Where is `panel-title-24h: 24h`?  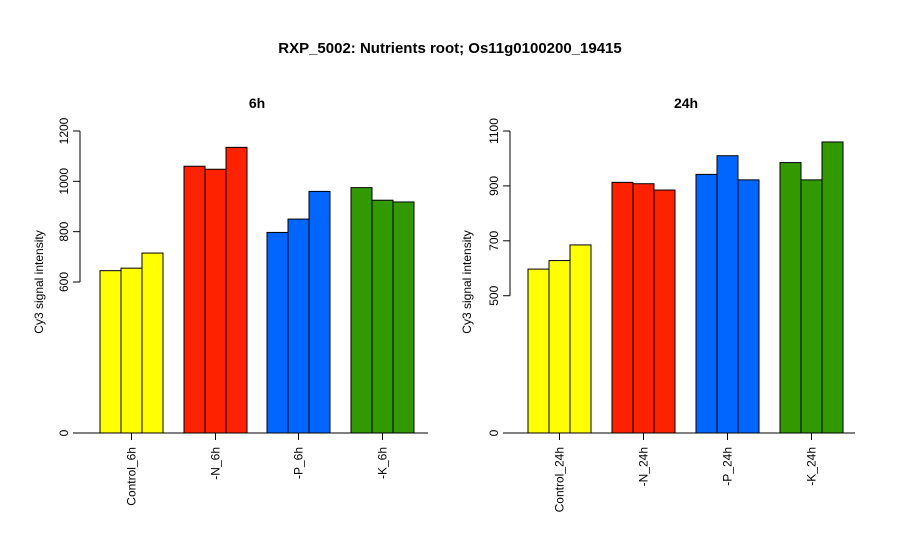 panel-title-24h: 24h is located at coordinates (686, 103).